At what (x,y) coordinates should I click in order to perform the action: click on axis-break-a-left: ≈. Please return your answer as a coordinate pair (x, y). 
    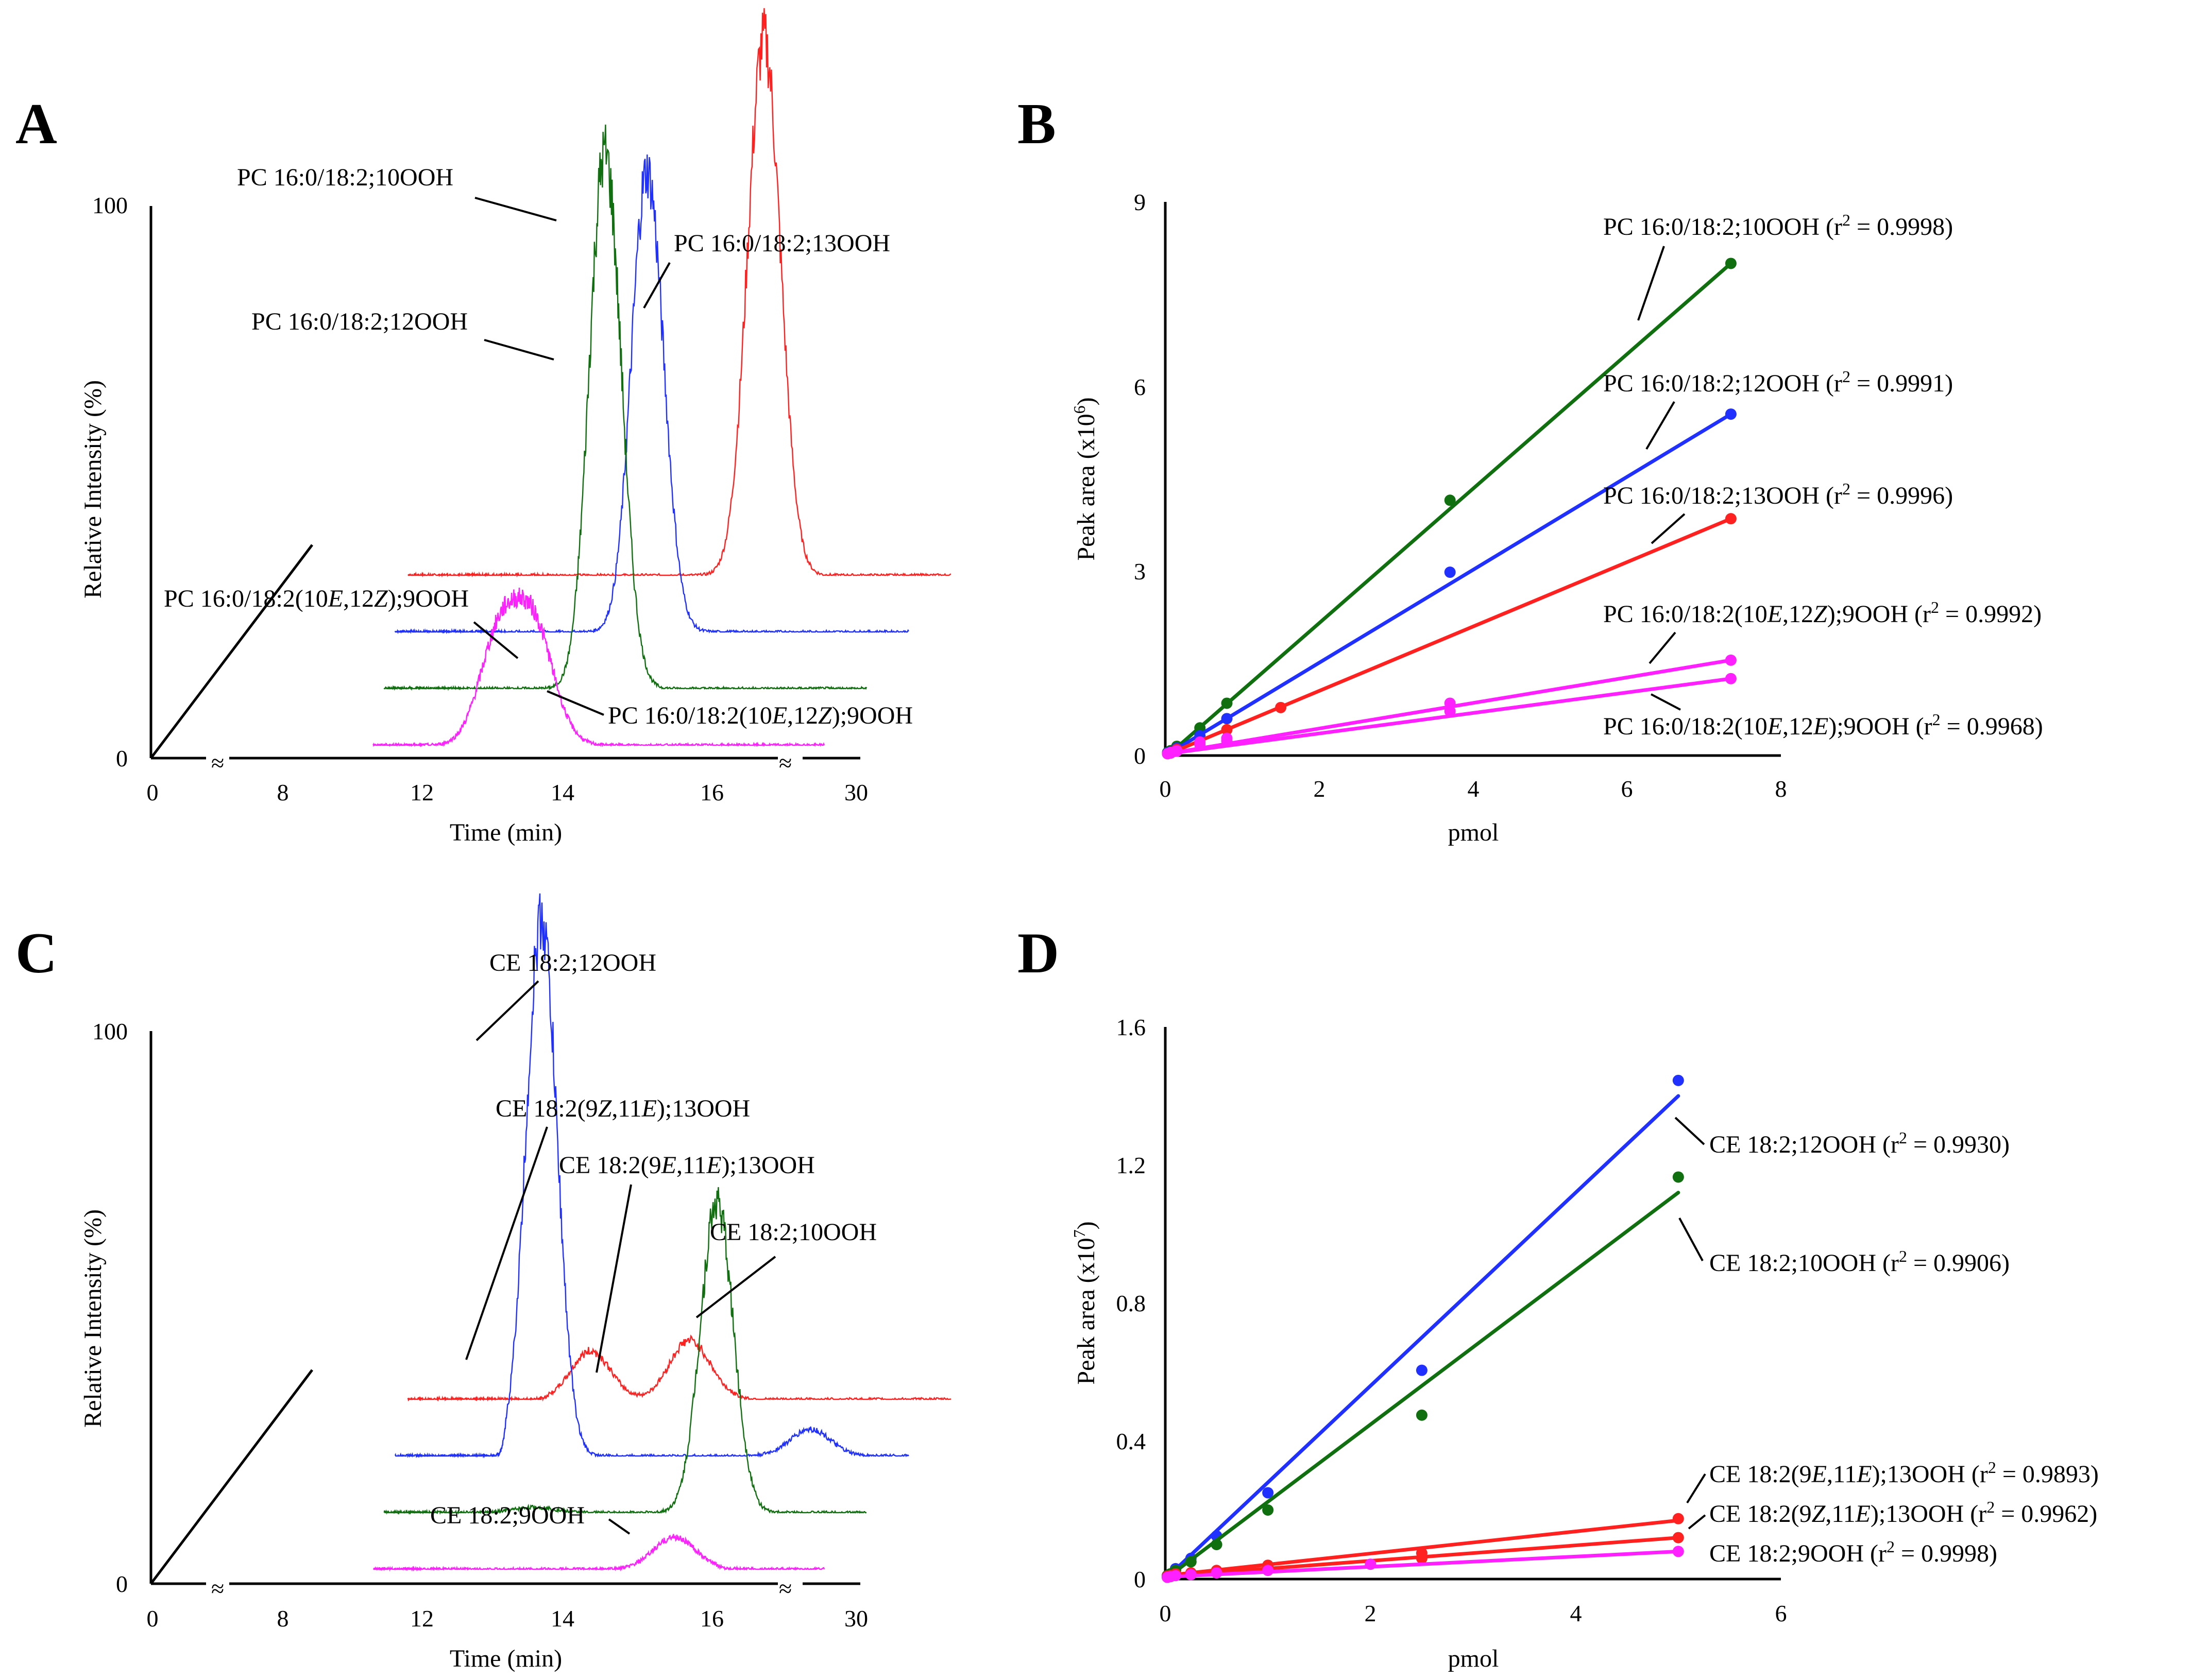
    Looking at the image, I should click on (217, 763).